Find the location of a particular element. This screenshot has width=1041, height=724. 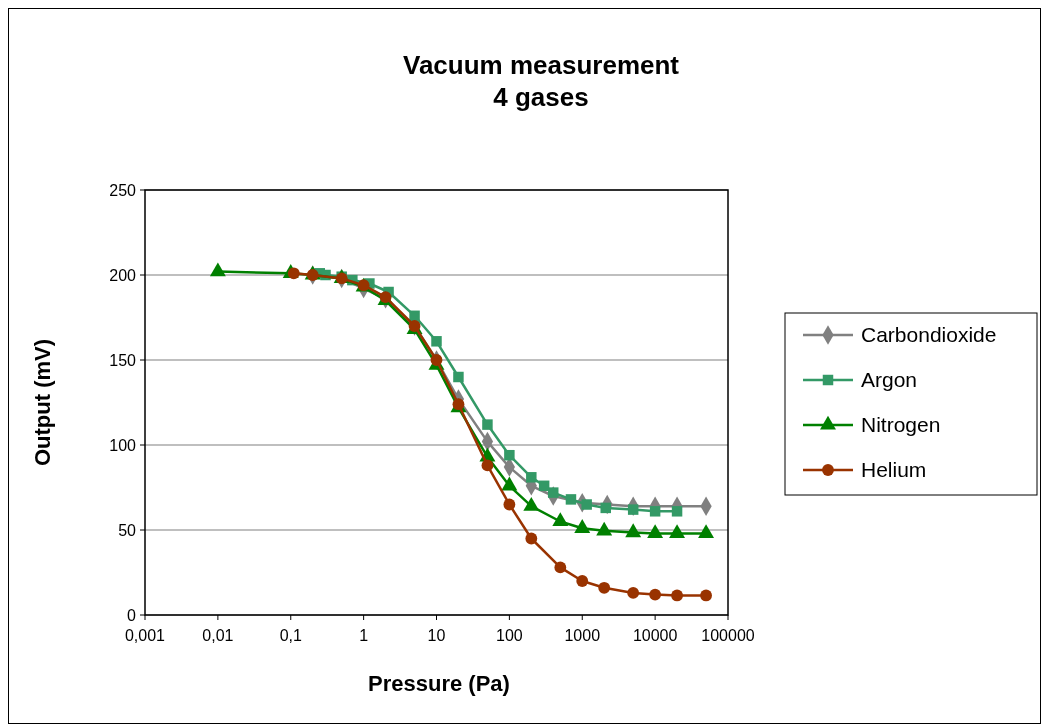

y-tick-label: 250 is located at coordinates (123, 190).